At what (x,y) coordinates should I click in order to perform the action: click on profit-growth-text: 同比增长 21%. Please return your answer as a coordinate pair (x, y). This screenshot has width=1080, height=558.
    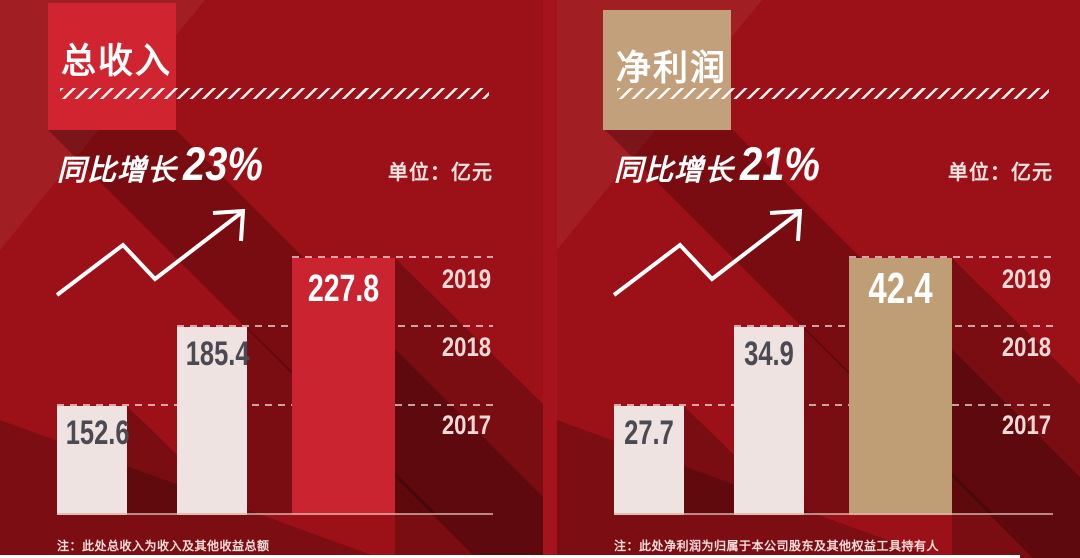
    Looking at the image, I should click on (724, 163).